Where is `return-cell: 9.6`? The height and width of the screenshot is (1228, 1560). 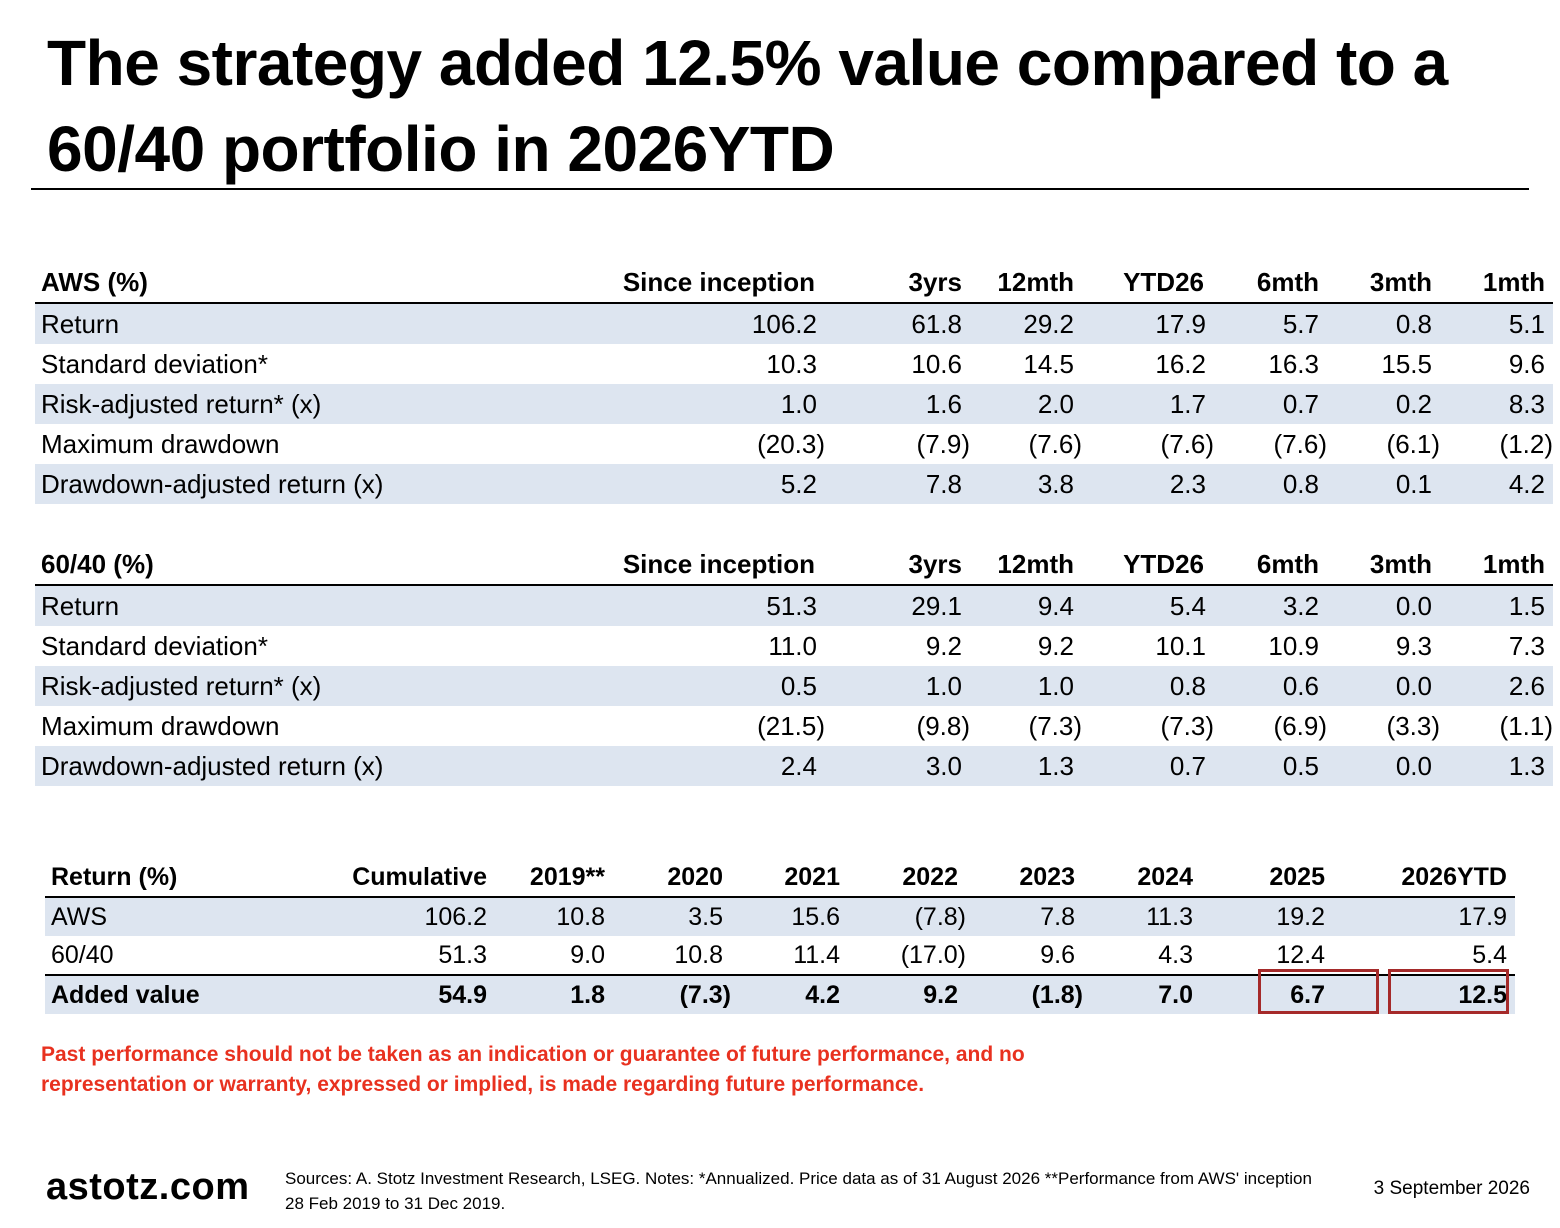
return-cell: 9.6 is located at coordinates (1057, 954).